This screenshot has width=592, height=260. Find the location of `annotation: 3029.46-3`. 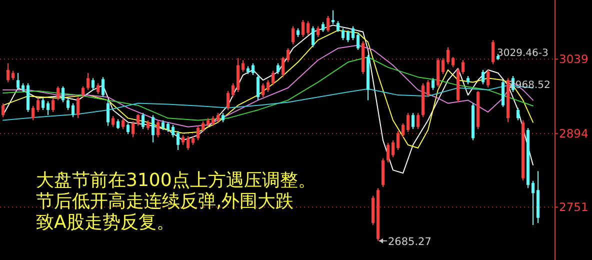

annotation: 3029.46-3 is located at coordinates (522, 53).